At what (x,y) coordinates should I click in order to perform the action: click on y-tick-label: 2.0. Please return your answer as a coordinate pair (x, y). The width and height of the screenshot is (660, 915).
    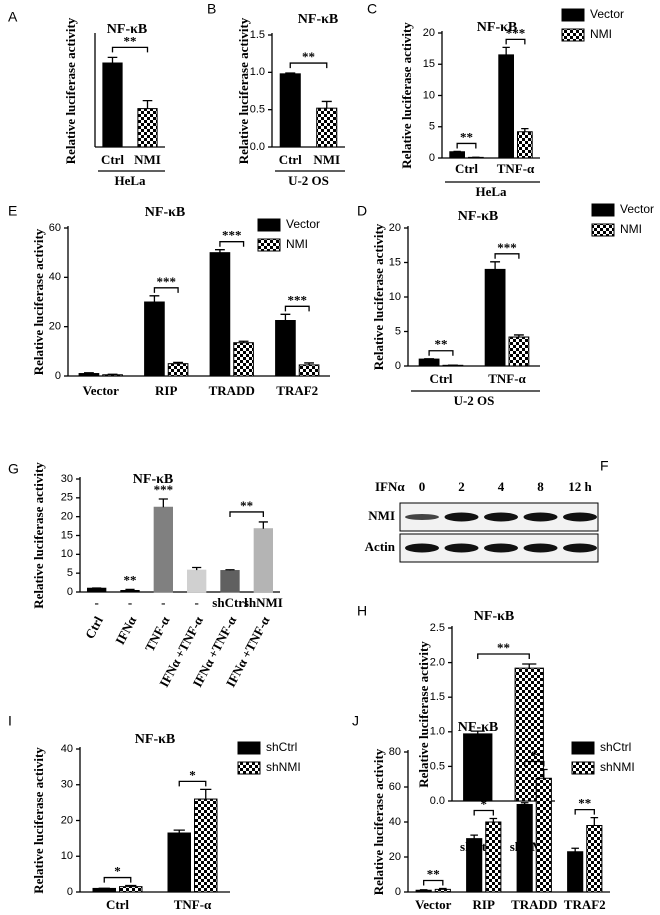
    Looking at the image, I should click on (437, 663).